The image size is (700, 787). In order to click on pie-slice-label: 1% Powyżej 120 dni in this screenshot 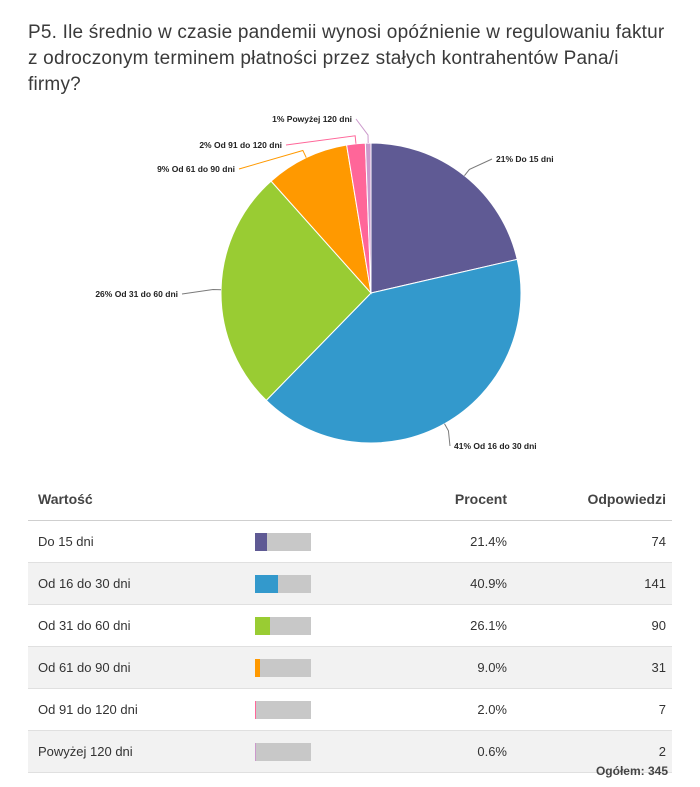, I will do `click(312, 119)`.